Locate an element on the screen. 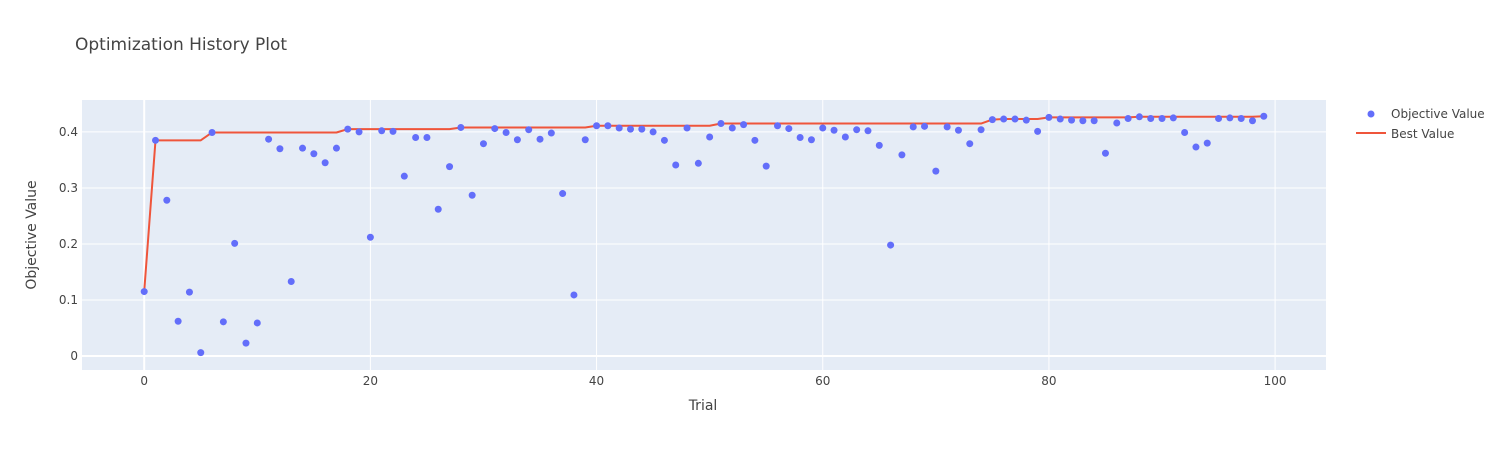  legend-item-best-value: Best Value is located at coordinates (1405, 134).